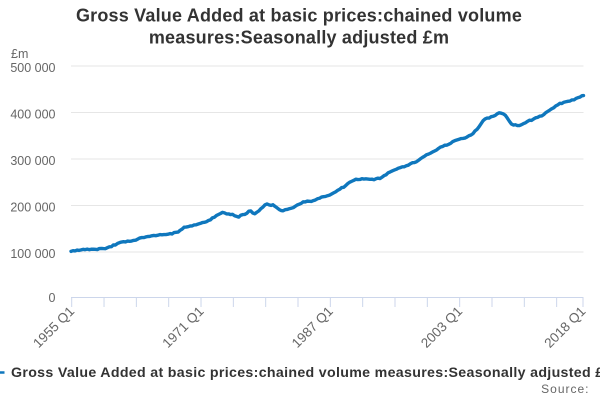  What do you see at coordinates (52, 298) in the screenshot?
I see `svg-text: 0` at bounding box center [52, 298].